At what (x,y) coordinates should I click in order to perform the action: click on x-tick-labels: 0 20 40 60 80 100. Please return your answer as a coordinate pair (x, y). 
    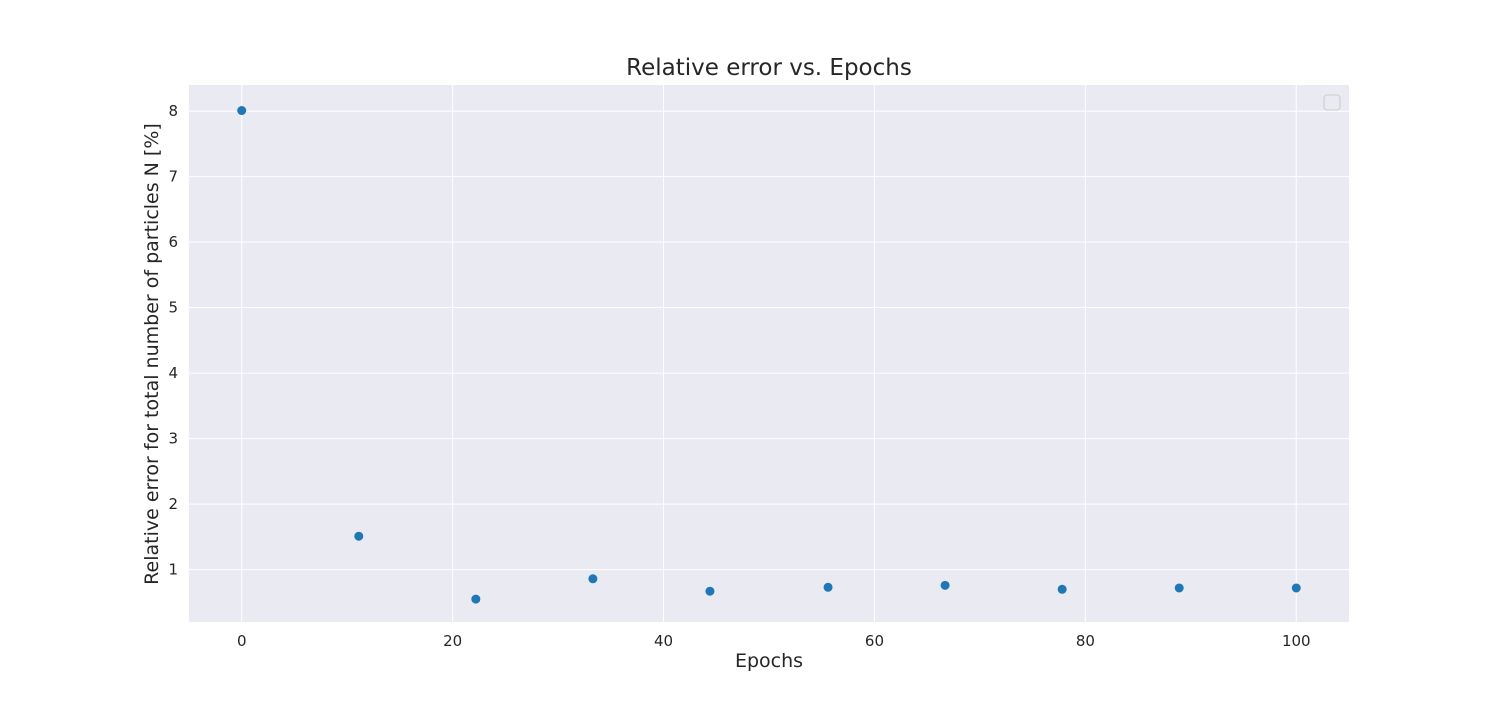
    Looking at the image, I should click on (774, 641).